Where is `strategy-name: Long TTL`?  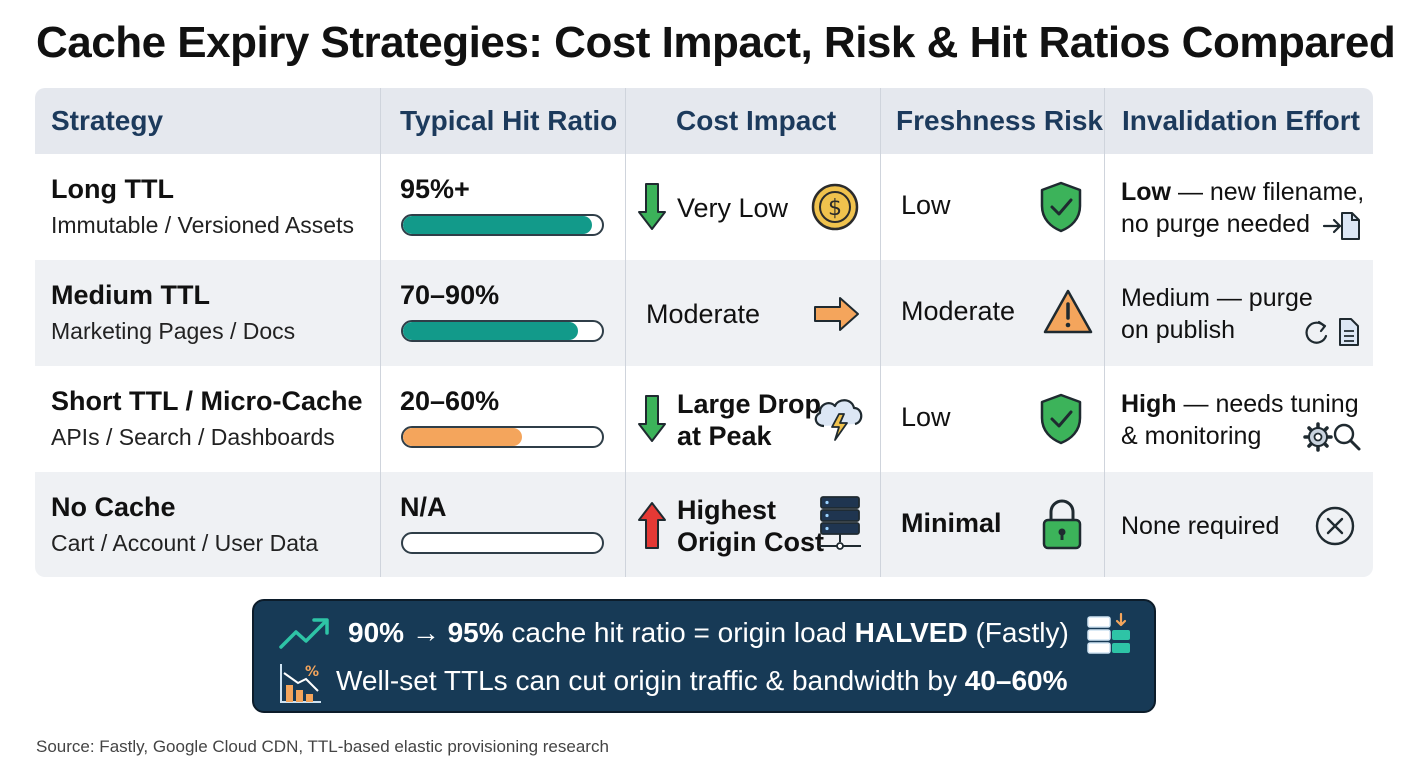 strategy-name: Long TTL is located at coordinates (112, 189).